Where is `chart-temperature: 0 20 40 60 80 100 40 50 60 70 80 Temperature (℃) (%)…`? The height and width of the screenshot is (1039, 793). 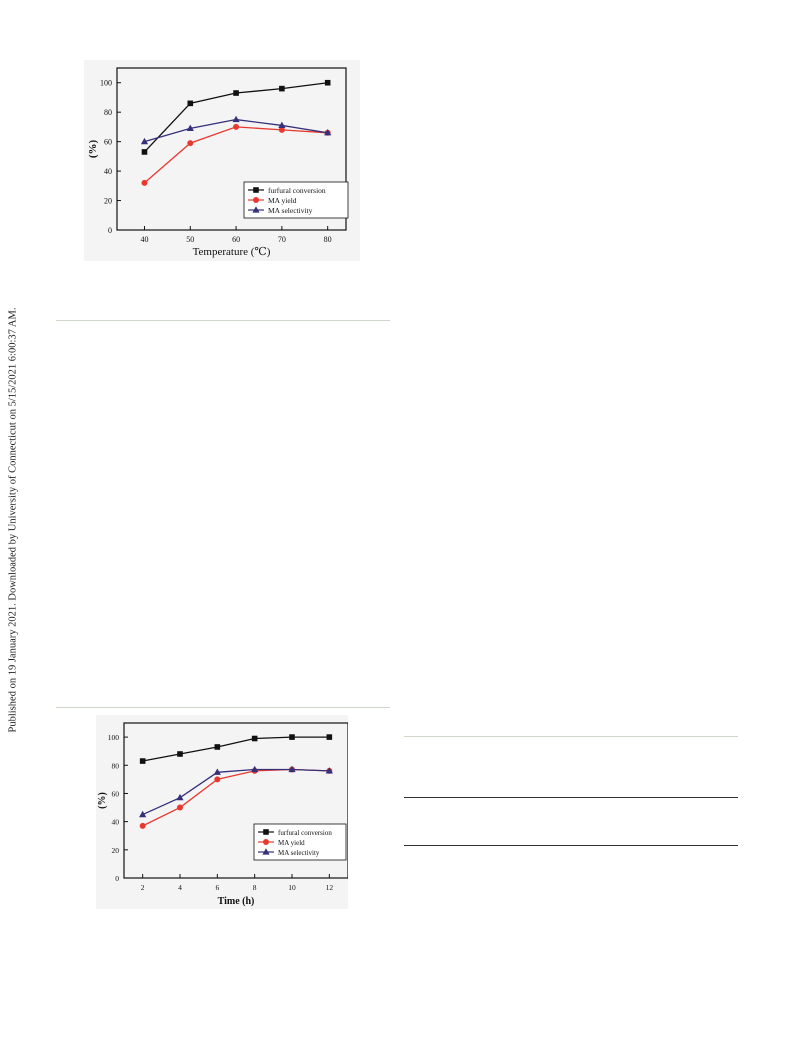 chart-temperature: 0 20 40 60 80 100 40 50 60 70 80 Temperature (℃) (%)… is located at coordinates (218, 162).